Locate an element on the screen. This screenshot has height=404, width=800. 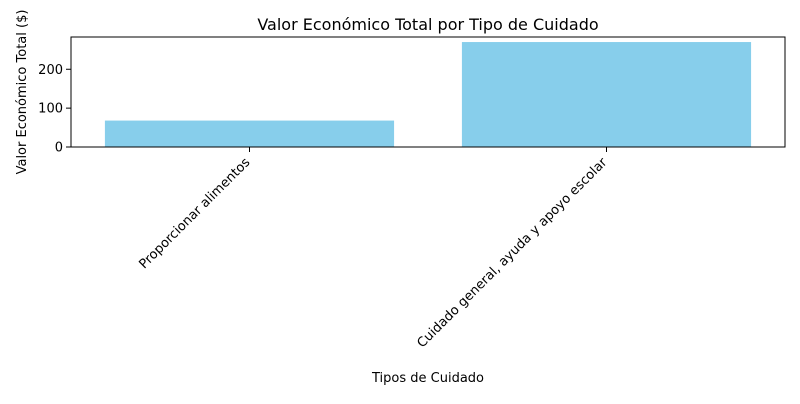
y-tick-label: 0 is located at coordinates (59, 148).